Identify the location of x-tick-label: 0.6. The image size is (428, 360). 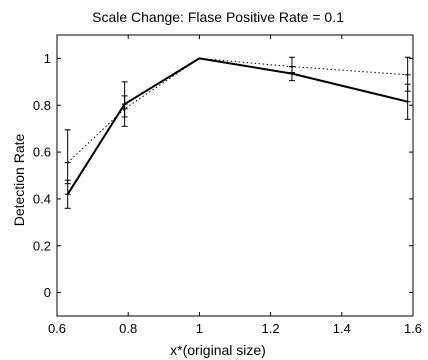
(57, 328).